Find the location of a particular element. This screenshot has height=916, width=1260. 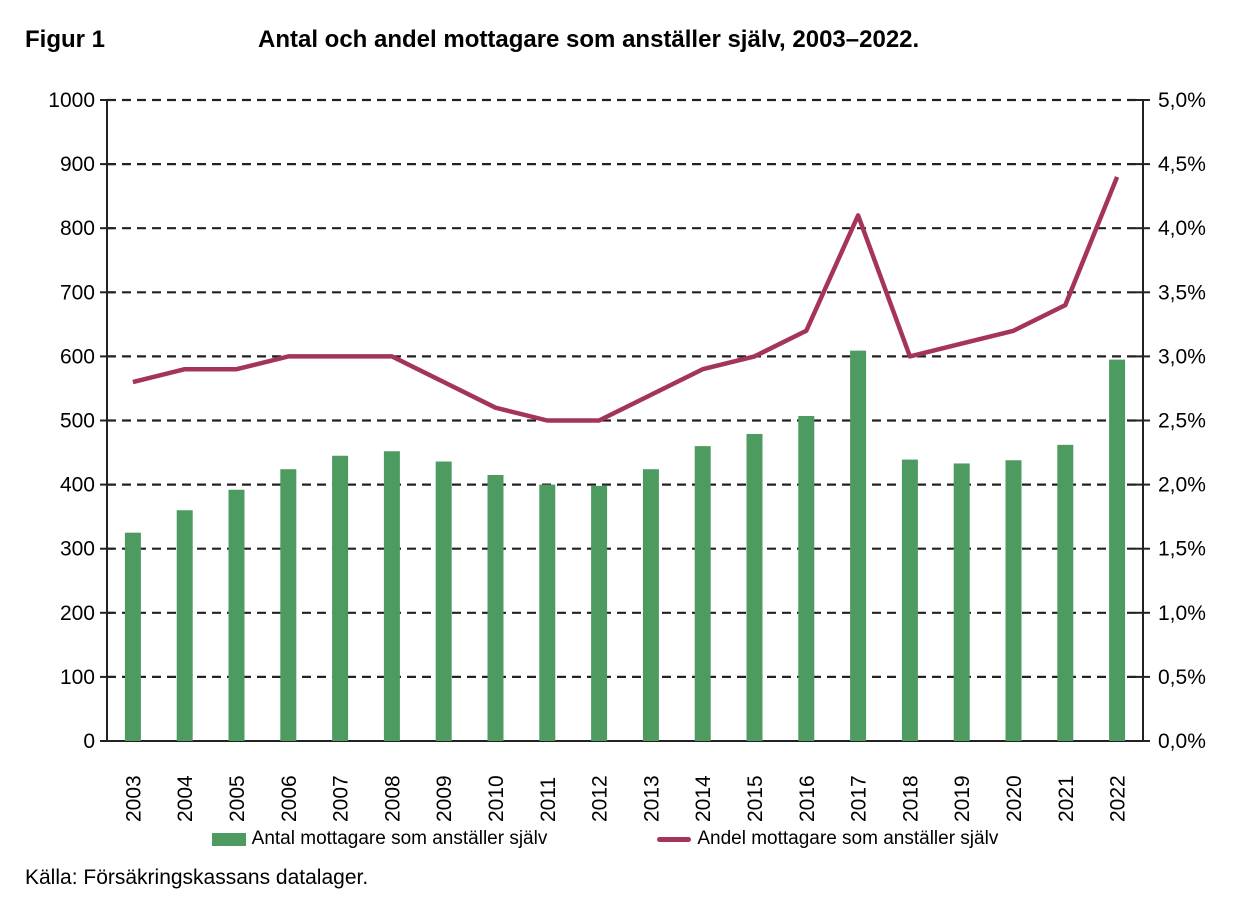

year-label-2011: 2011 is located at coordinates (548, 799).